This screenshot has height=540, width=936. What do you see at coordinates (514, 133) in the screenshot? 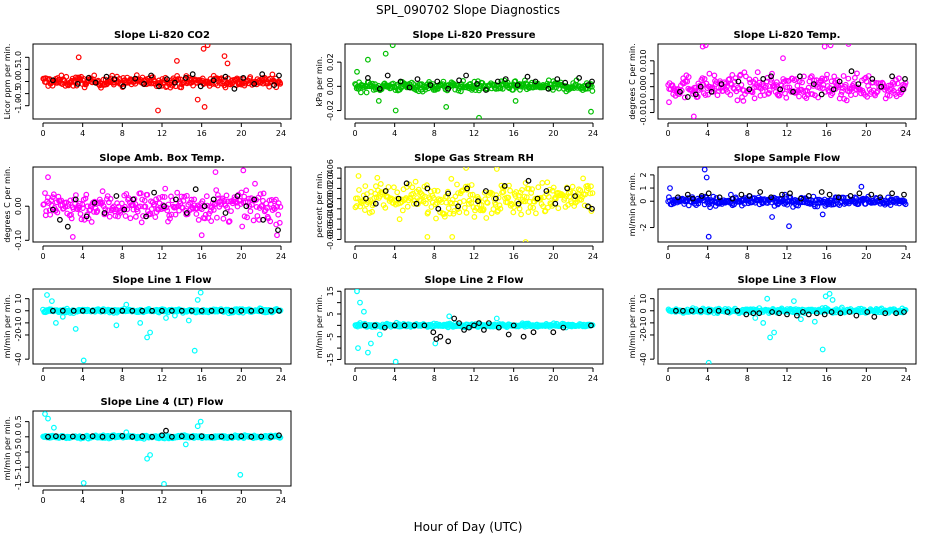
I see `x-tick-label: 16` at bounding box center [514, 133].